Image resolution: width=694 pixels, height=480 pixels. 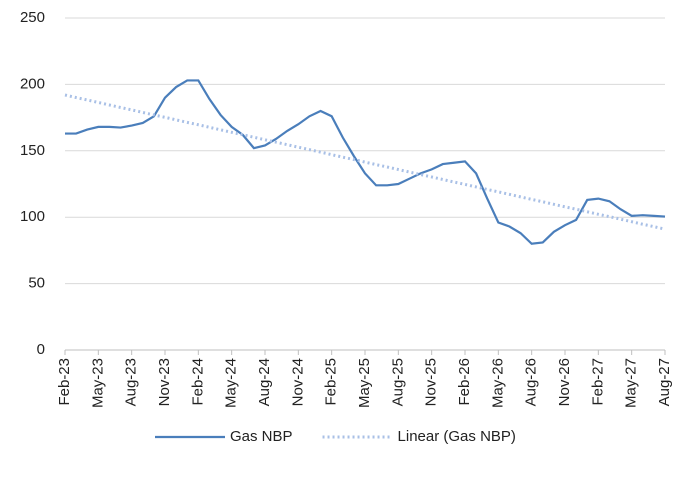 What do you see at coordinates (631, 383) in the screenshot?
I see `x-tick-label: May-27` at bounding box center [631, 383].